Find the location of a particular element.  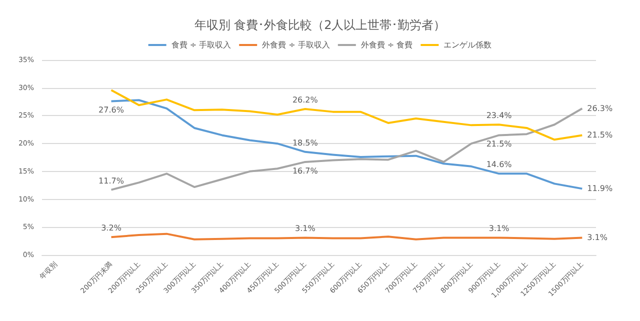

data-label: 23.4% is located at coordinates (499, 115).